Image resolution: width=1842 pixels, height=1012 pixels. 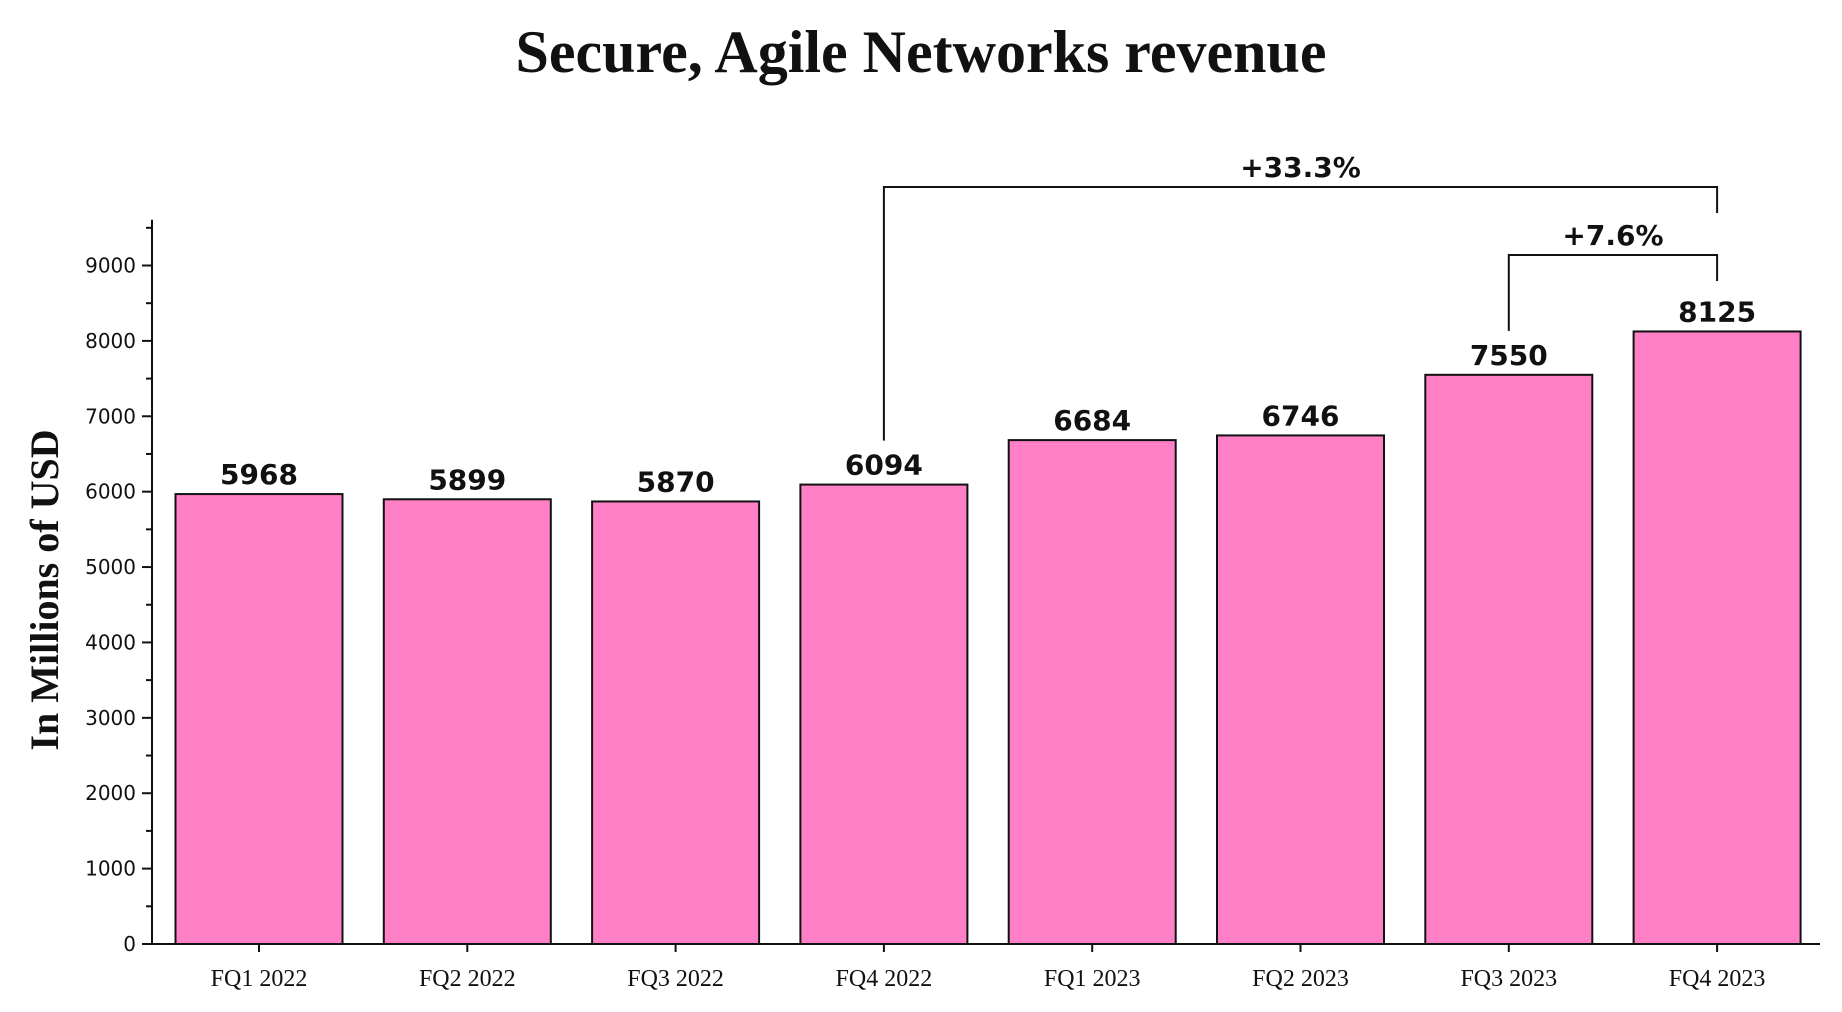 I want to click on y-tick-label: 2000, so click(x=110, y=793).